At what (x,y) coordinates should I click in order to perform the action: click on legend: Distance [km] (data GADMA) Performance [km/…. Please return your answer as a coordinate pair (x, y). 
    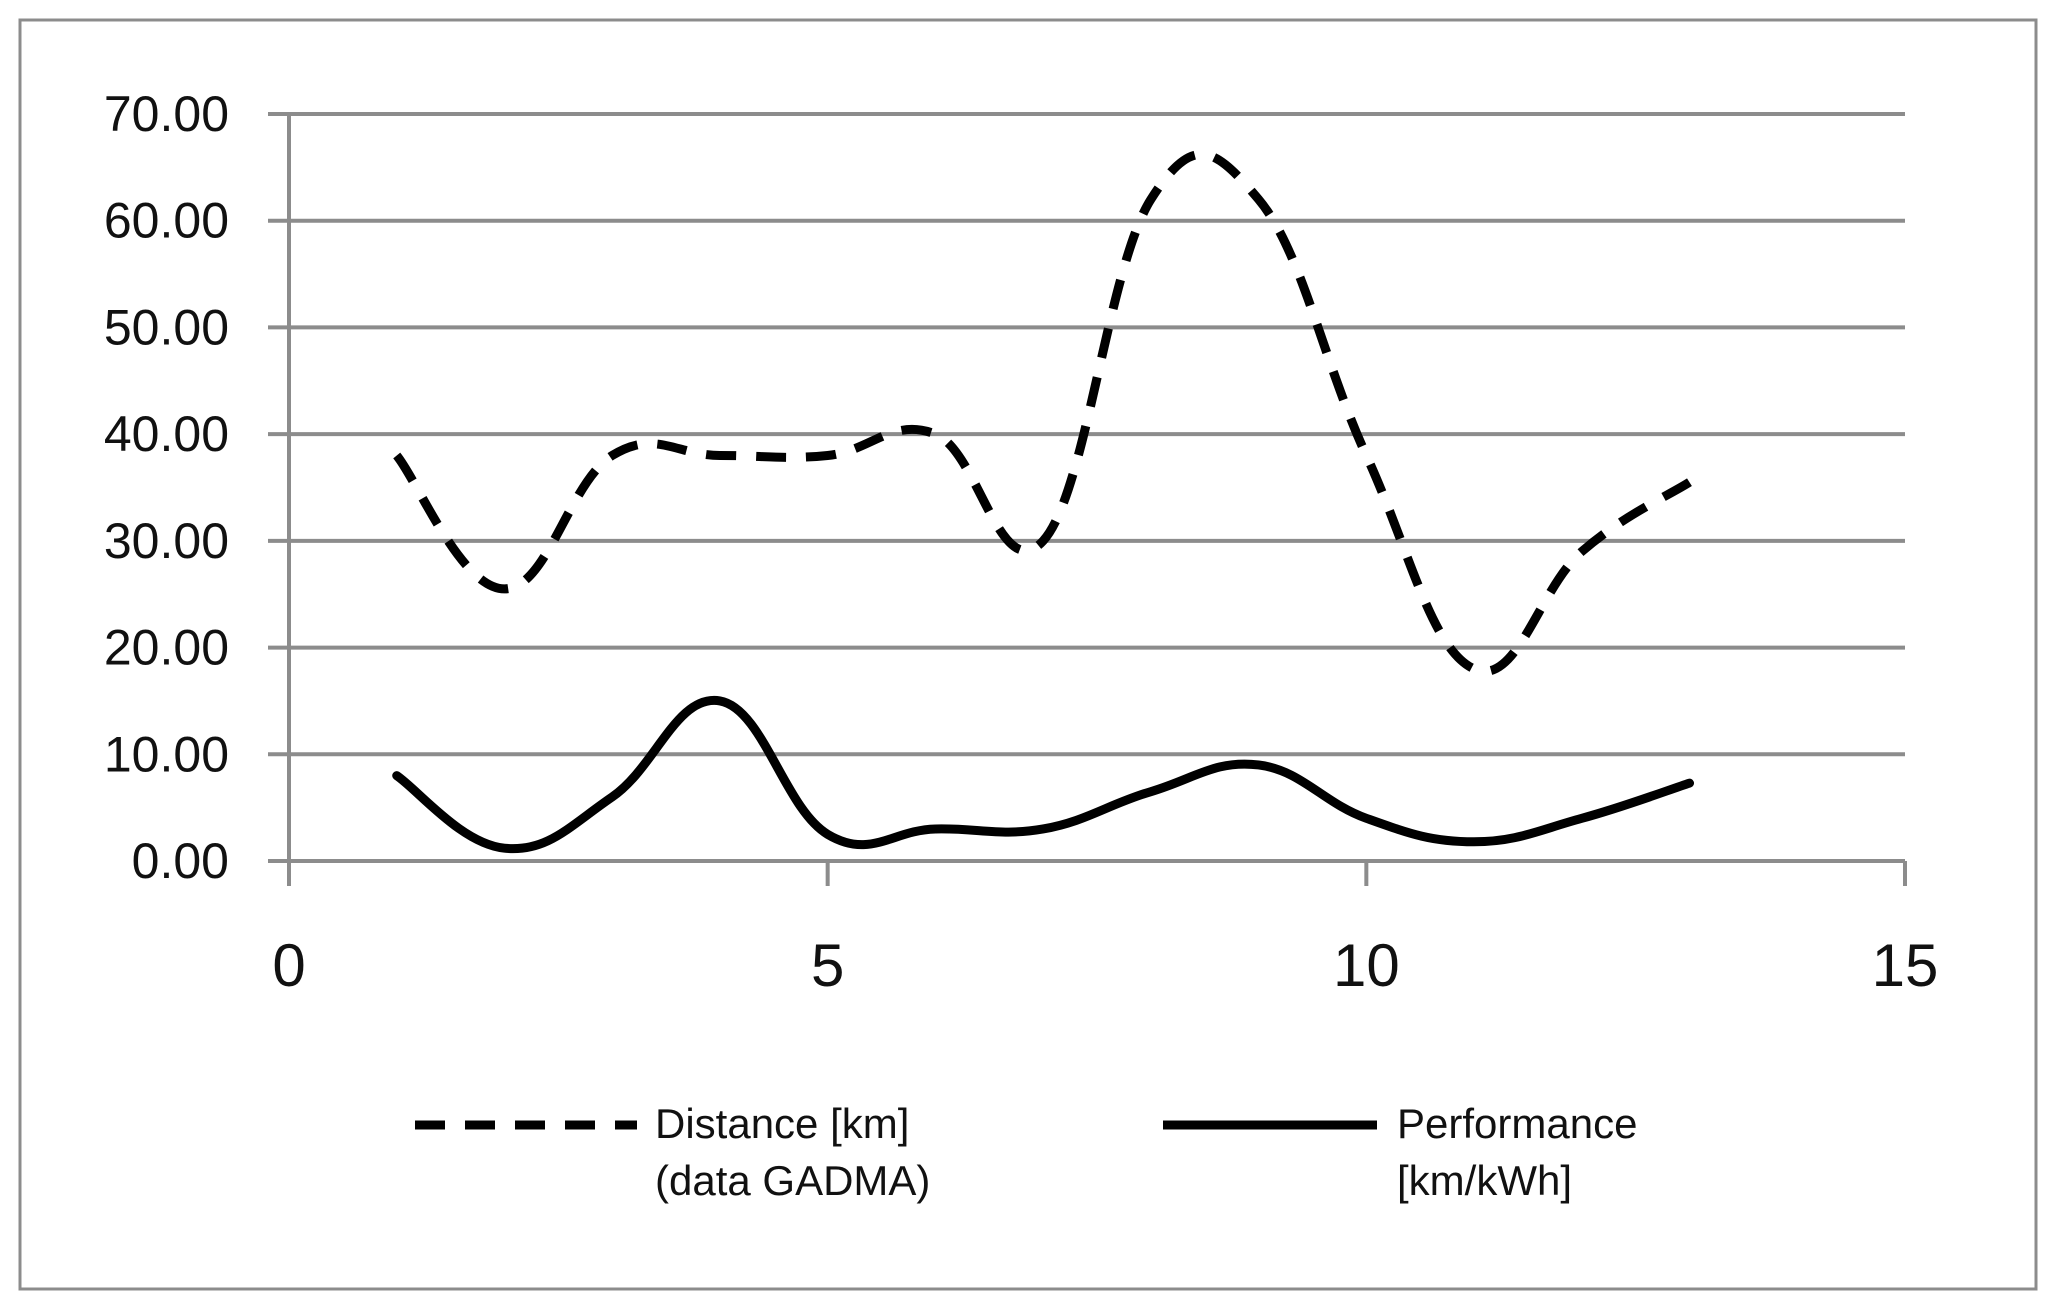
    Looking at the image, I should click on (1026, 1152).